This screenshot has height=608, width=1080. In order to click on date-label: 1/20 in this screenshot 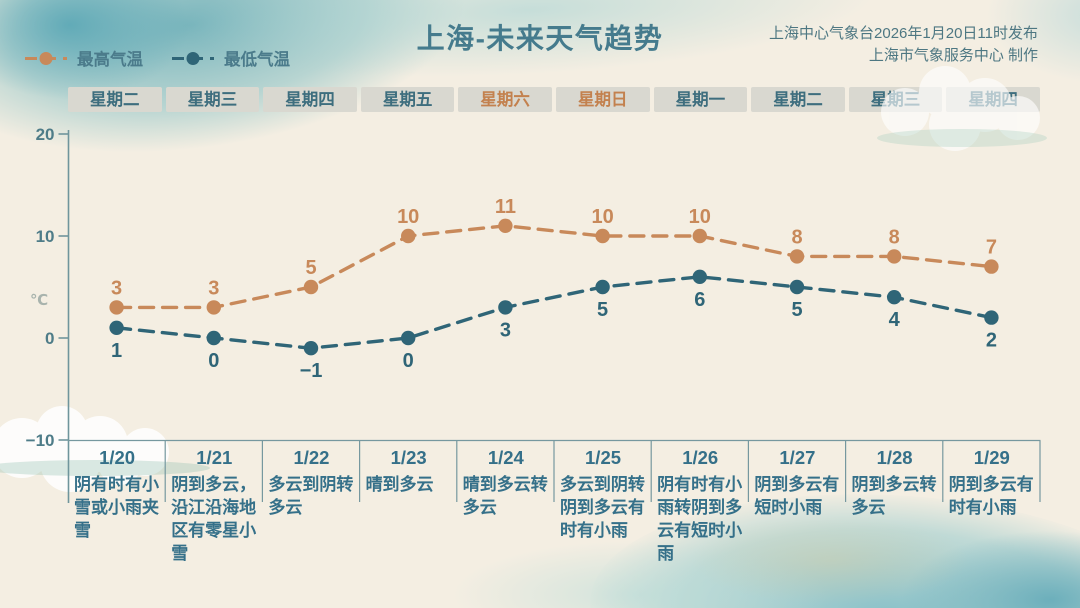, I will do `click(117, 457)`.